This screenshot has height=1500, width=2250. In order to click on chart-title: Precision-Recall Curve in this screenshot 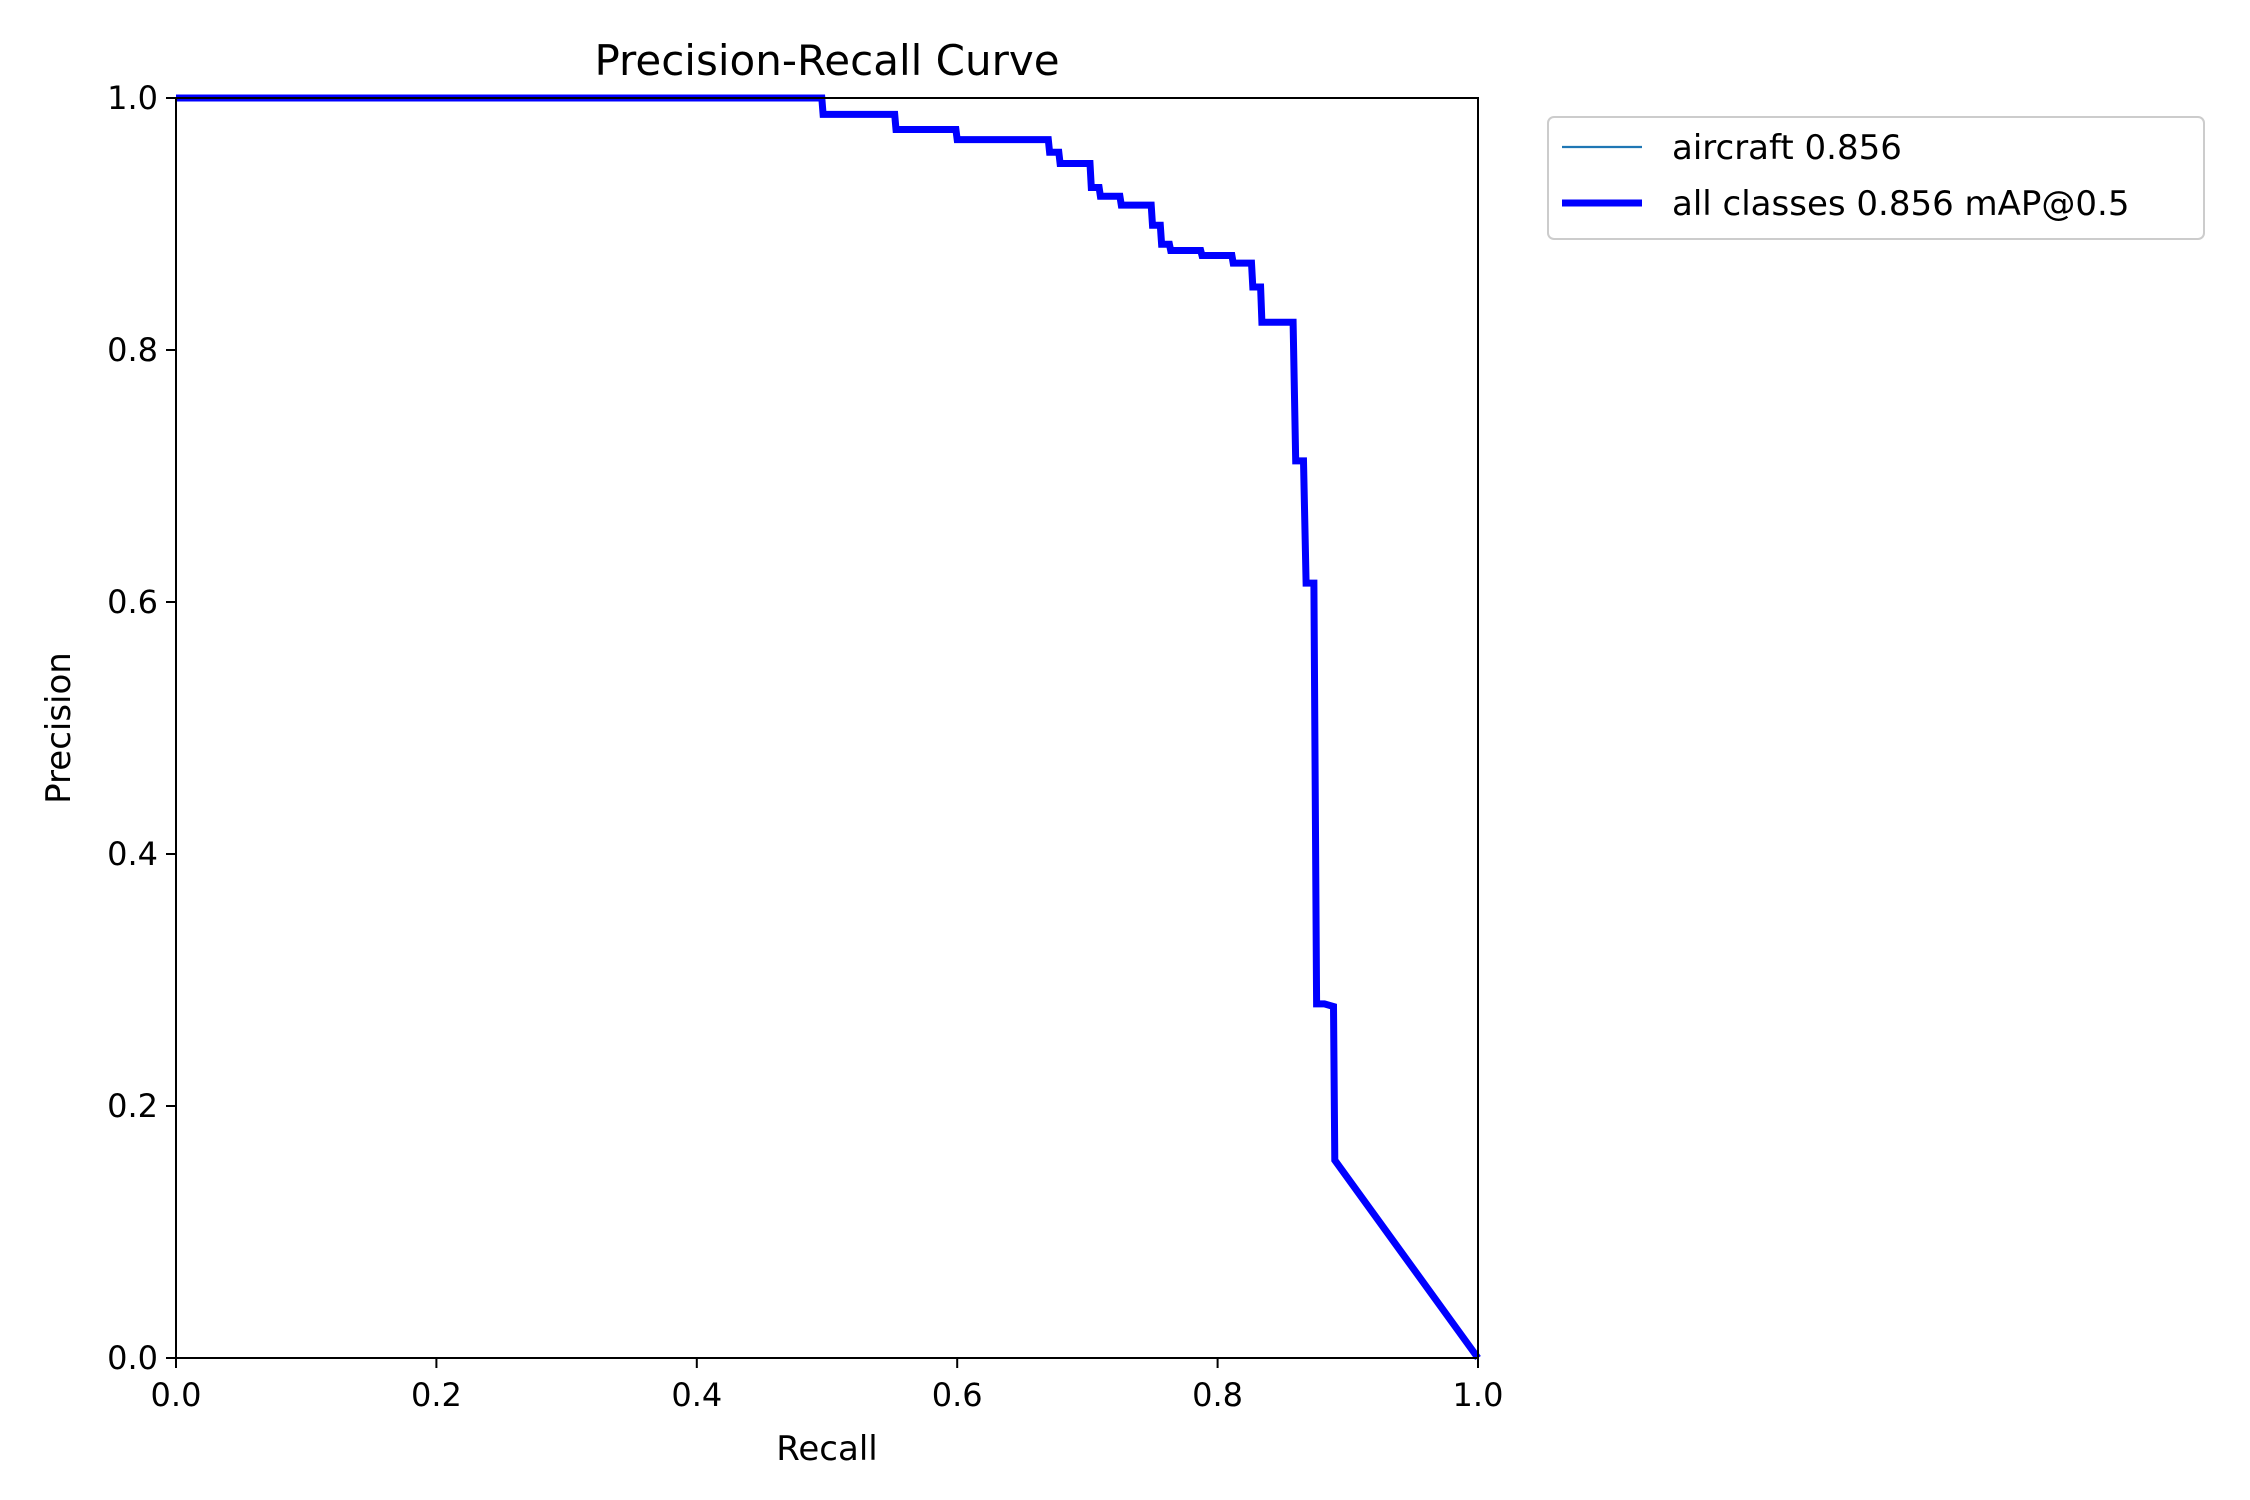, I will do `click(826, 60)`.